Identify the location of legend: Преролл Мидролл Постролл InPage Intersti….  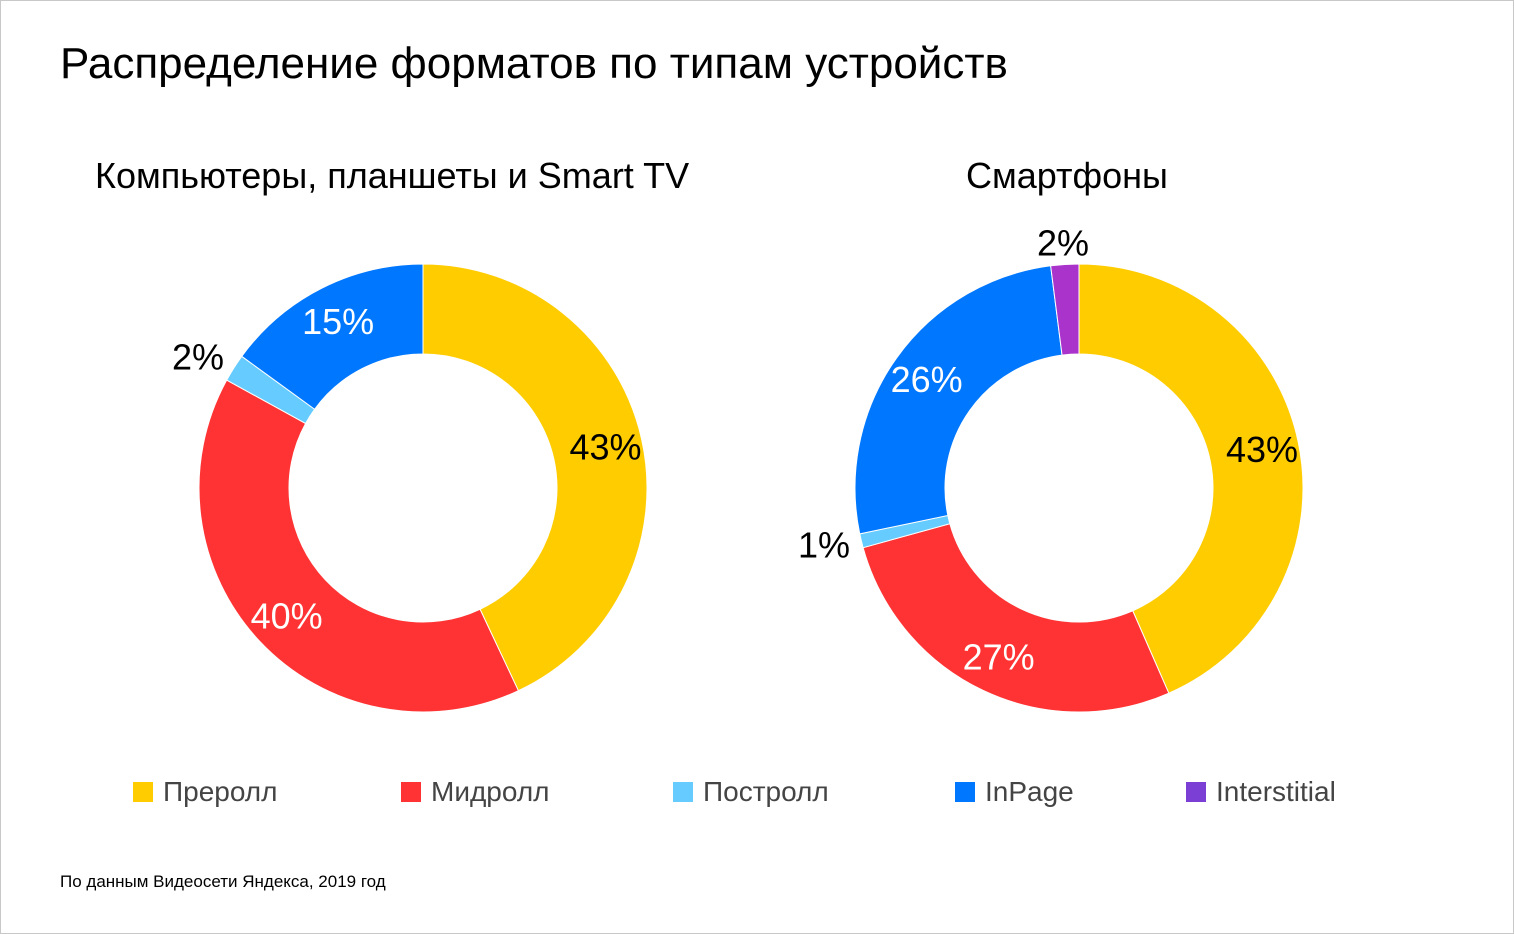
(757, 792).